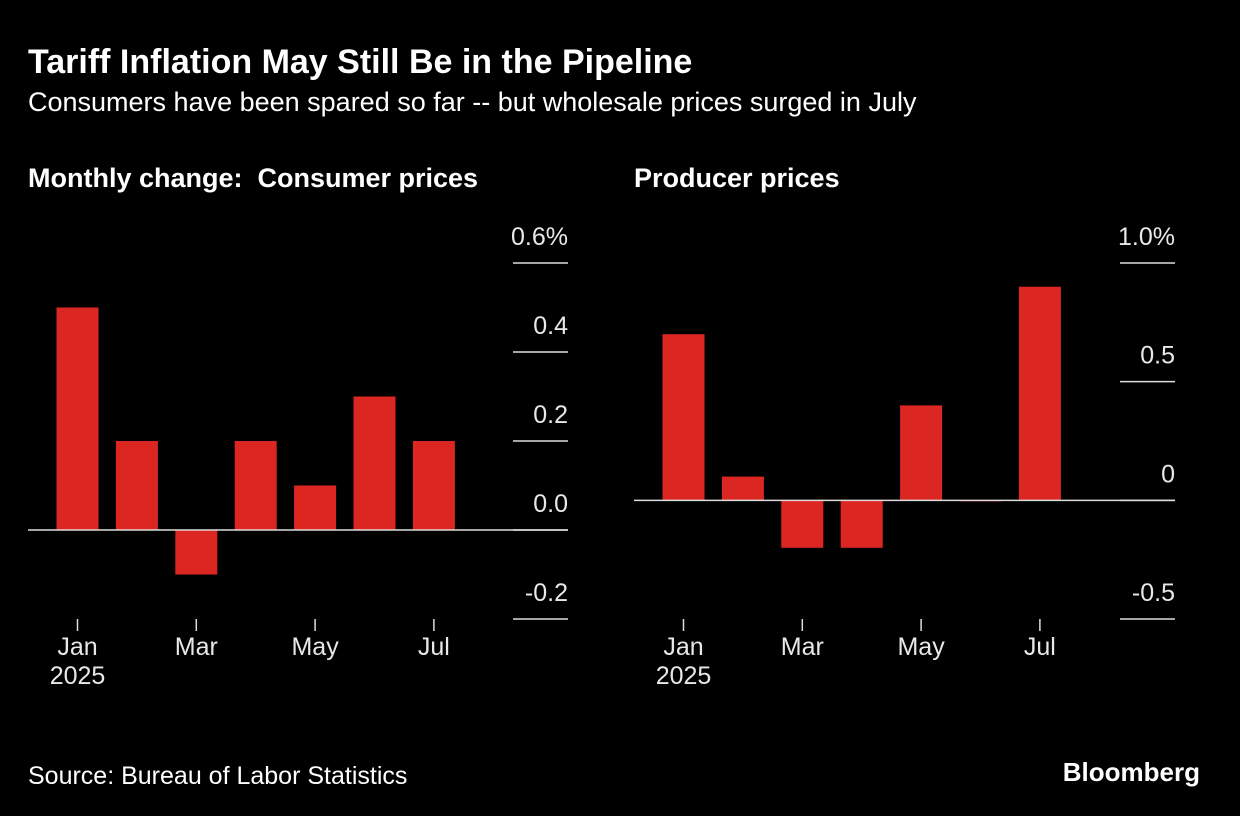 The image size is (1240, 816). What do you see at coordinates (1157, 356) in the screenshot?
I see `y-tick-label: 0.5` at bounding box center [1157, 356].